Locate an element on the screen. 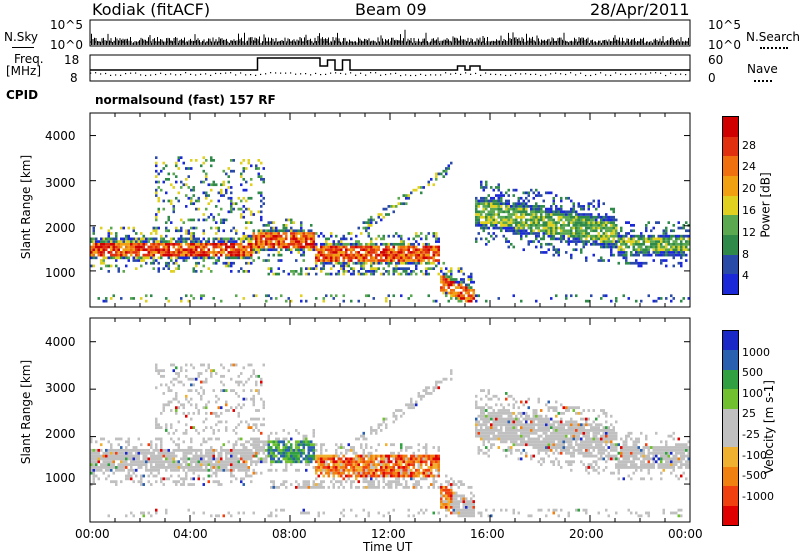 The width and height of the screenshot is (800, 554). nave-label: Nave is located at coordinates (762, 69).